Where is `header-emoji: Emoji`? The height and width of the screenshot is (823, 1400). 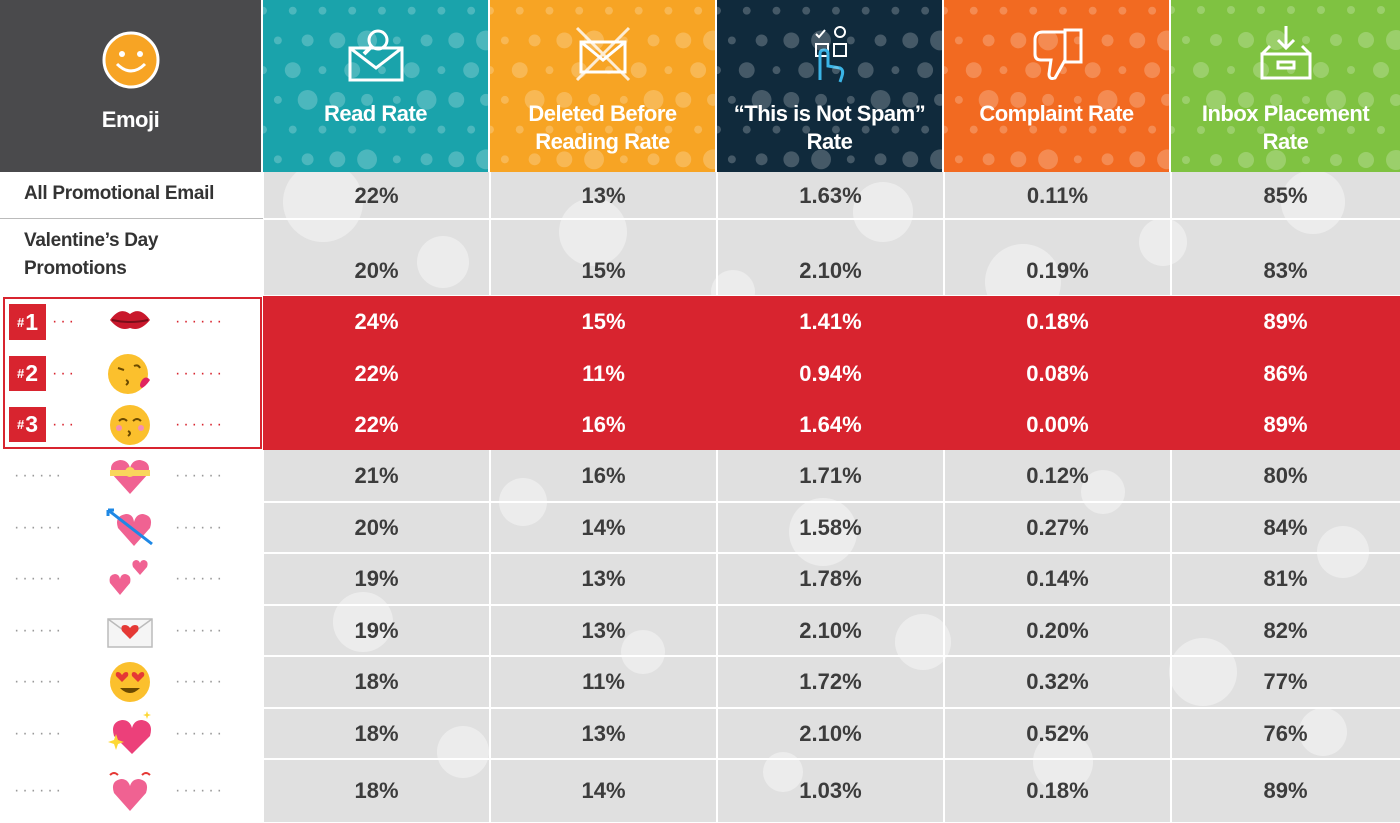
header-emoji: Emoji is located at coordinates (130, 86).